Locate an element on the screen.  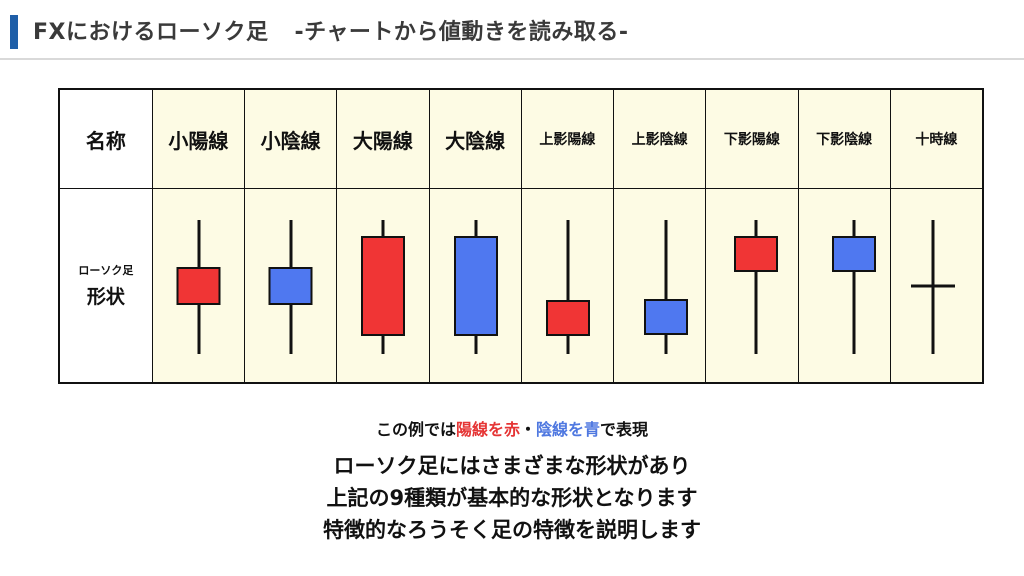
column-upper-shadow-bullish: 上影陽線 is located at coordinates (566, 236).